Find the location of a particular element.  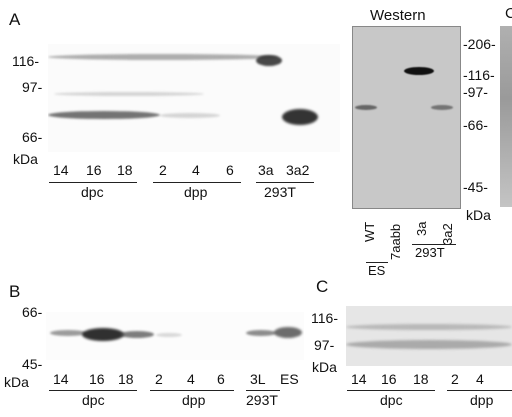

panel-b-lane-6: 6 is located at coordinates (221, 379).